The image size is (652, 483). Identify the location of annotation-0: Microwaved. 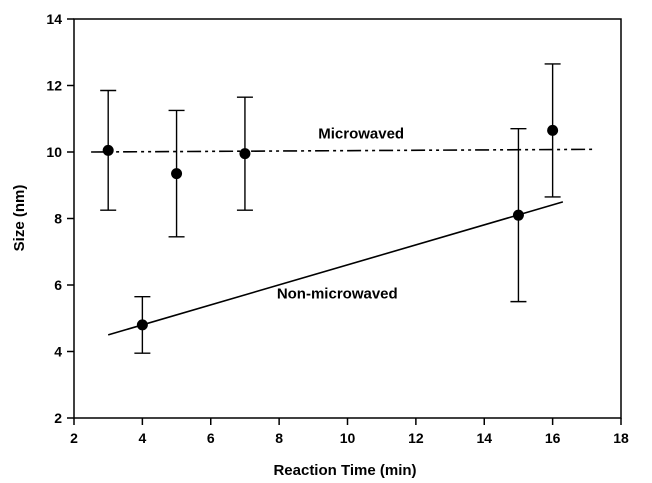
(361, 134).